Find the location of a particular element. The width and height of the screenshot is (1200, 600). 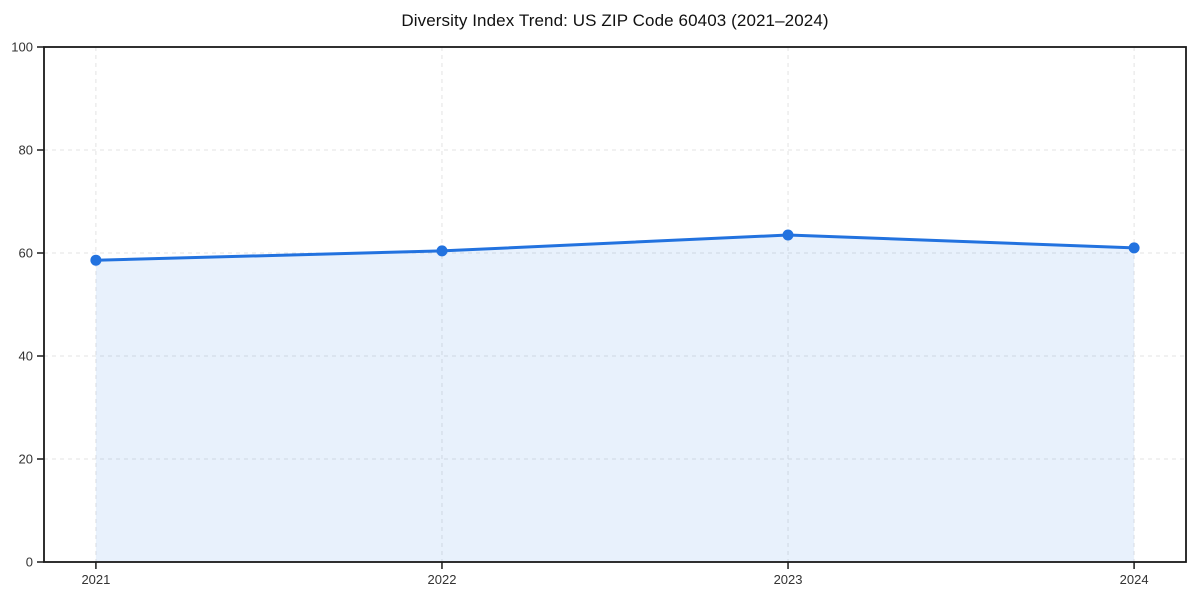

data-point-2022 is located at coordinates (442, 251).